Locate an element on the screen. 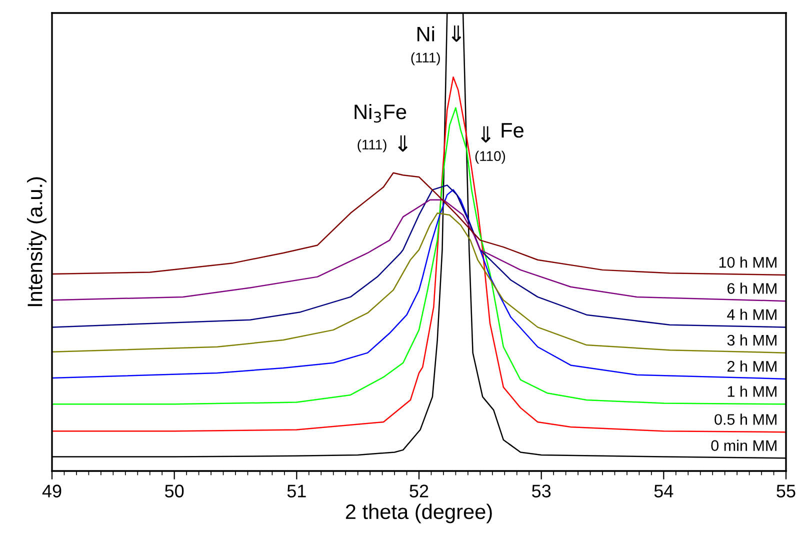 The height and width of the screenshot is (534, 799). series-label: 0 min MM is located at coordinates (743, 445).